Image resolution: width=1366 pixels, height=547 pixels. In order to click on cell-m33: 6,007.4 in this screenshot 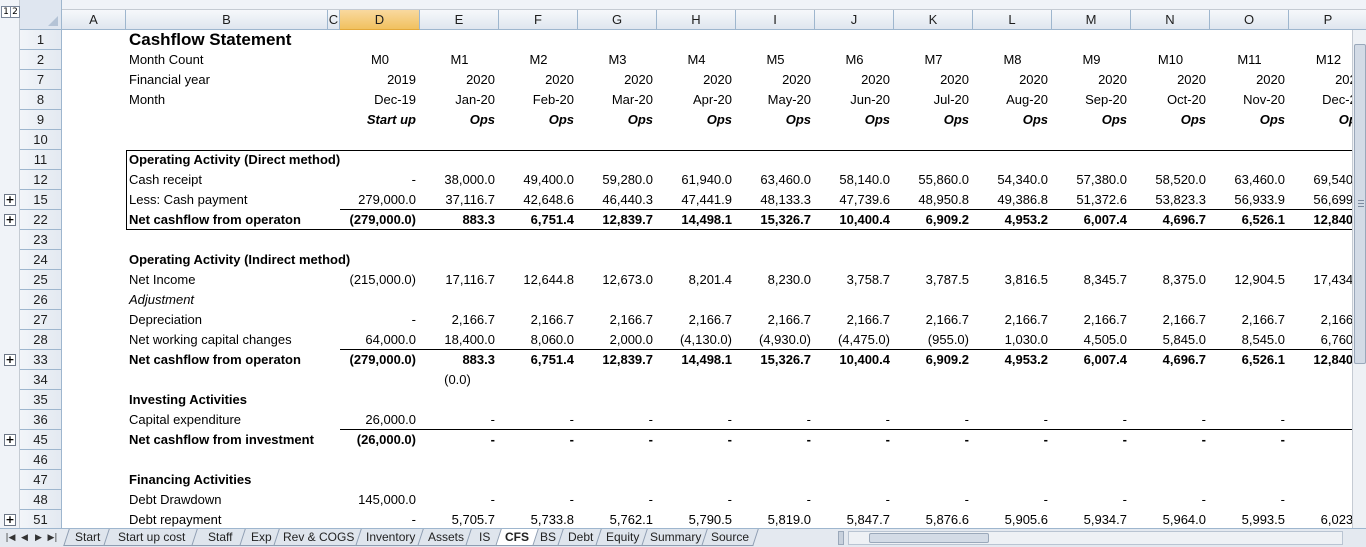, I will do `click(1105, 359)`.